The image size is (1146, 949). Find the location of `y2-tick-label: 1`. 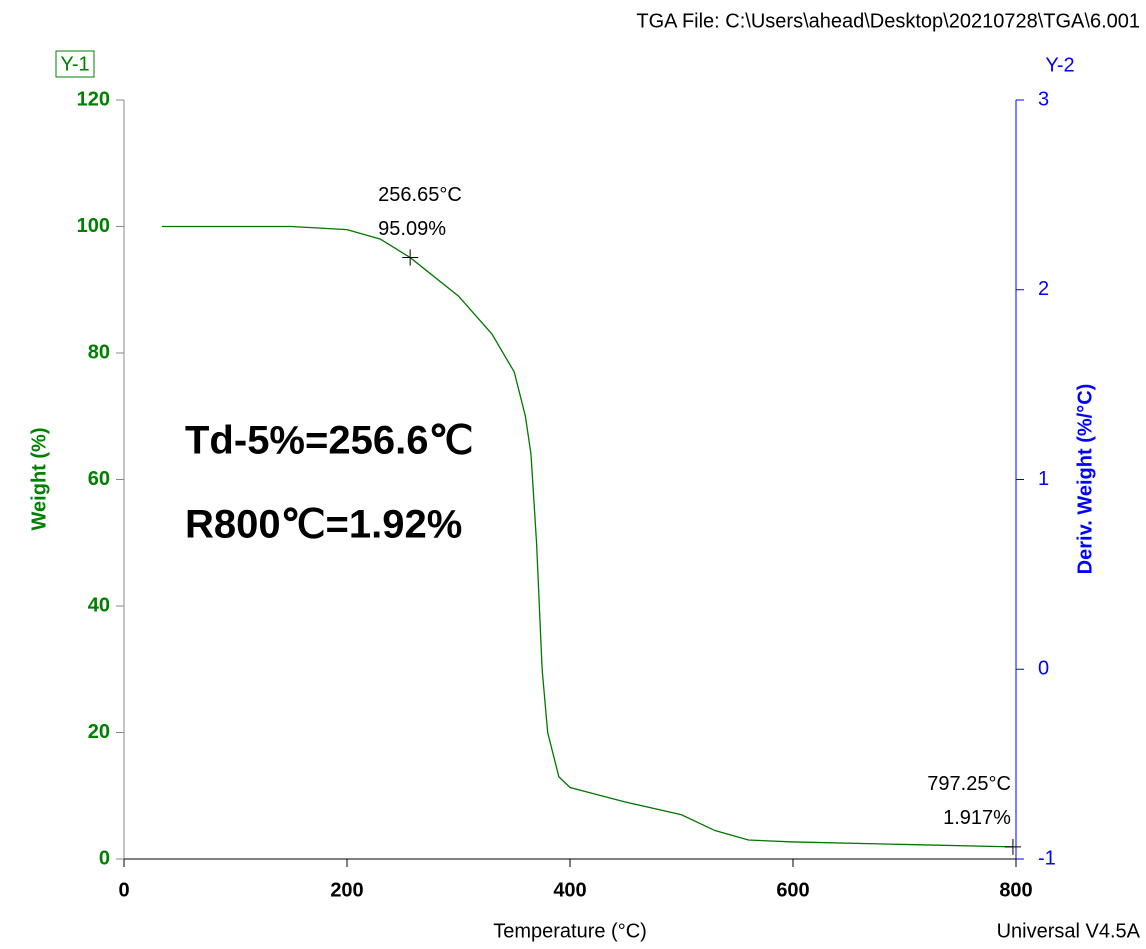

y2-tick-label: 1 is located at coordinates (1043, 479).